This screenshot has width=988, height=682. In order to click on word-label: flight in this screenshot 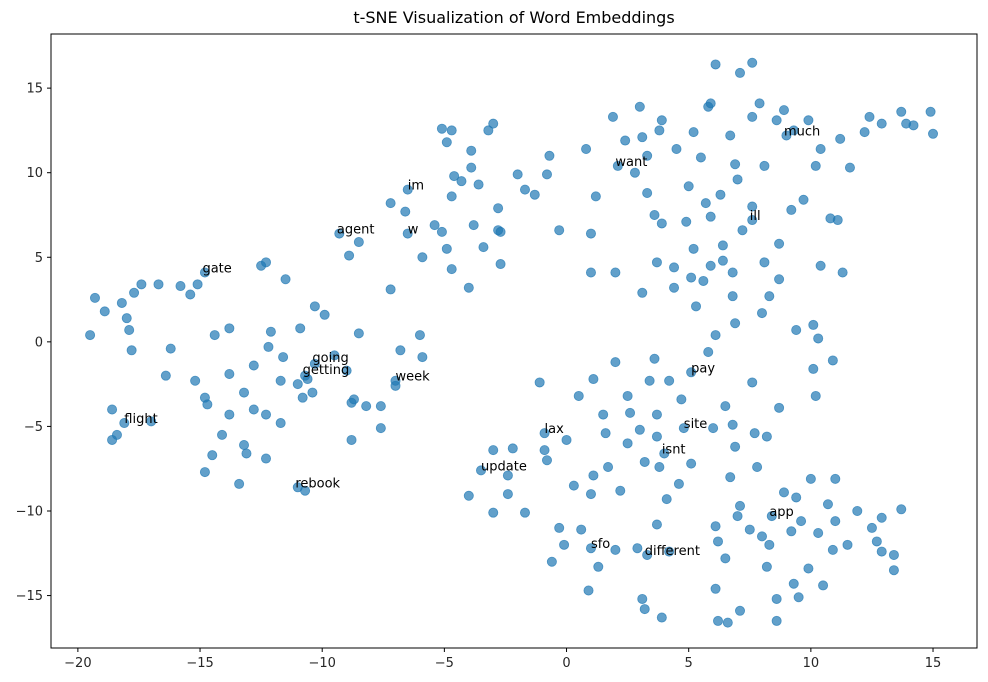, I will do `click(140, 419)`.